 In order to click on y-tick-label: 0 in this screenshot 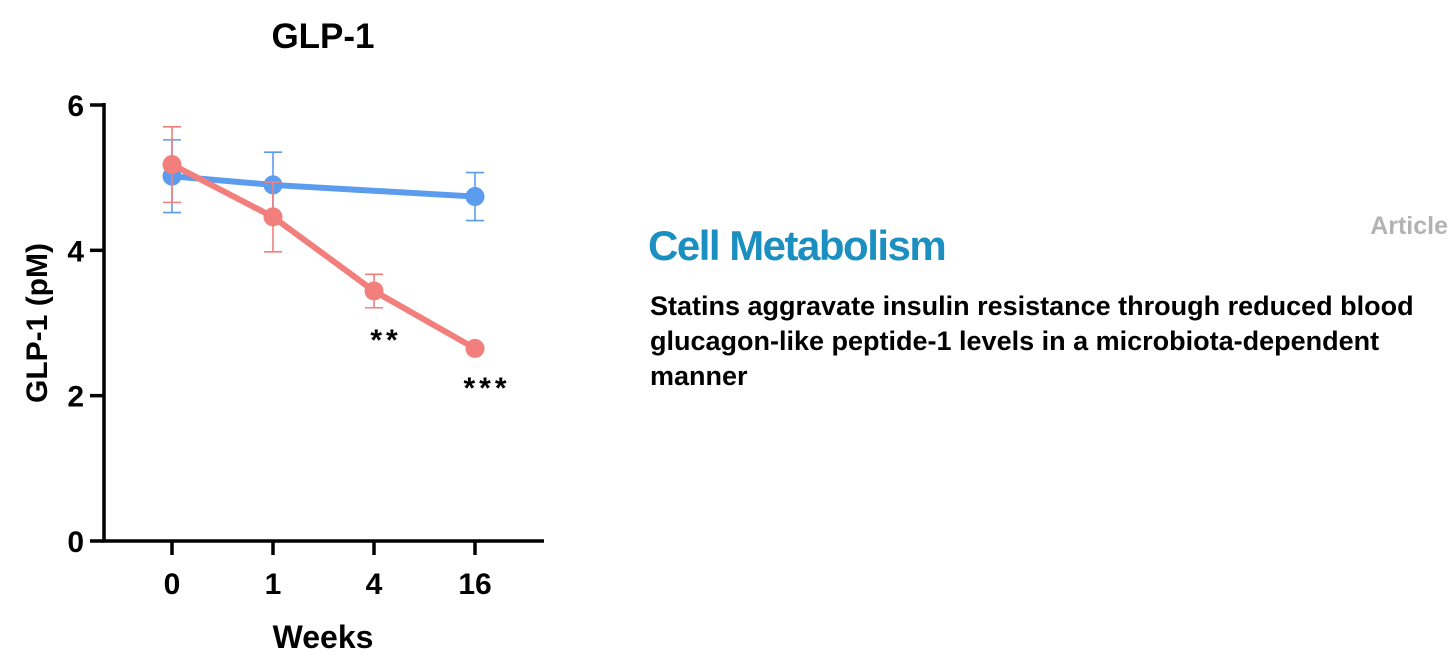, I will do `click(75, 542)`.